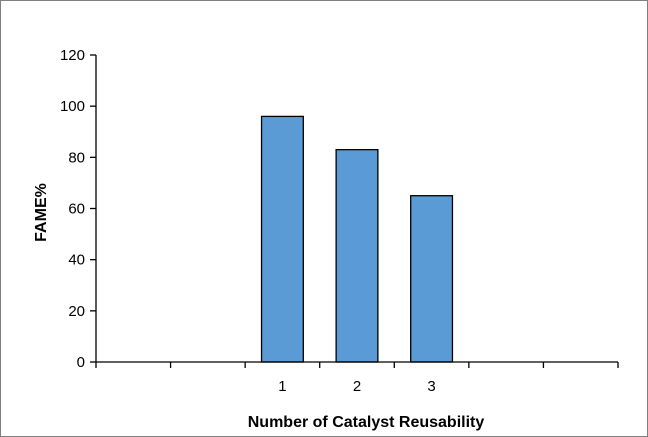  Describe the element at coordinates (81, 362) in the screenshot. I see `y-tick-label: 0` at that location.